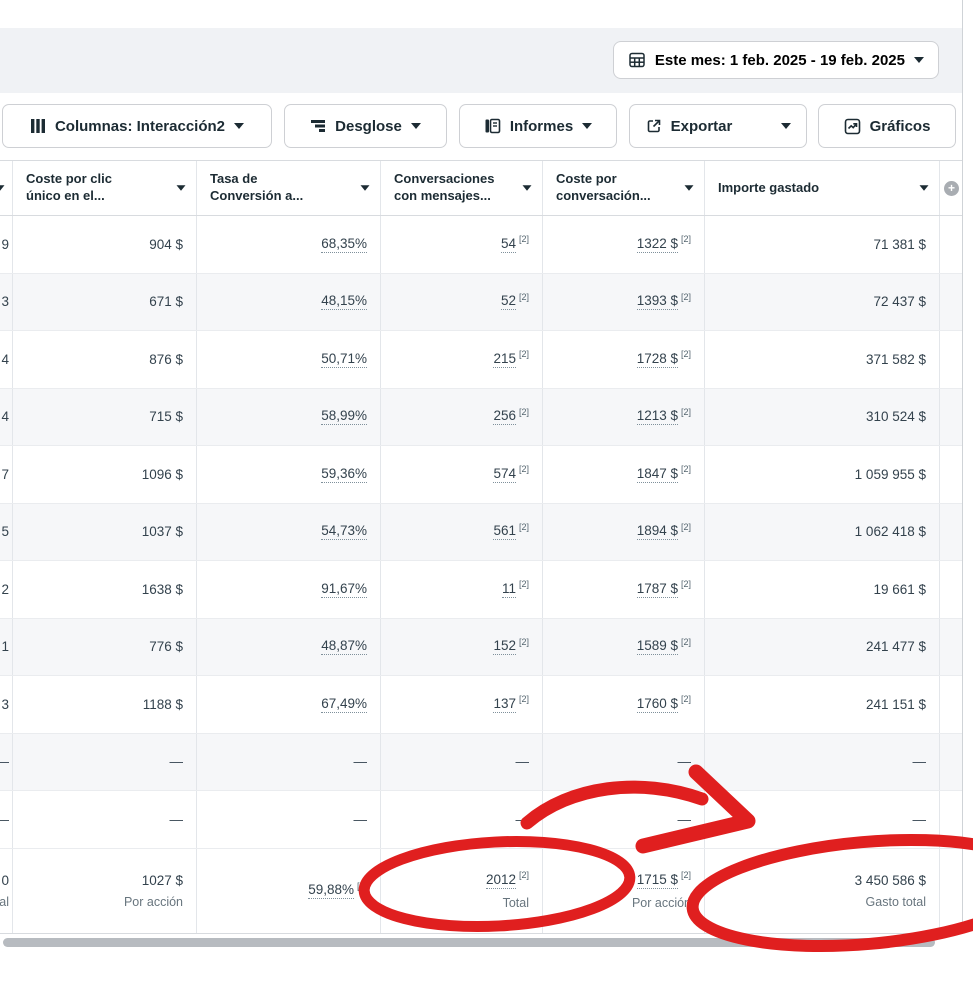  I want to click on cell-amount-spent: 241 151 $, so click(822, 704).